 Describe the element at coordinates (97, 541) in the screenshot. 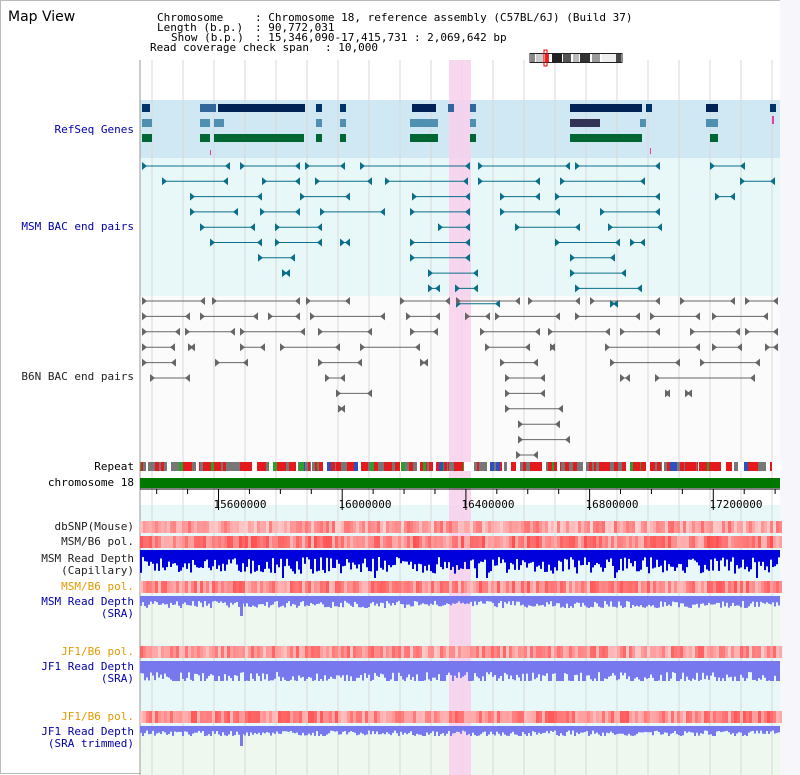

I see `track-label-msm-b6-pol: MSM/B6 pol.` at that location.